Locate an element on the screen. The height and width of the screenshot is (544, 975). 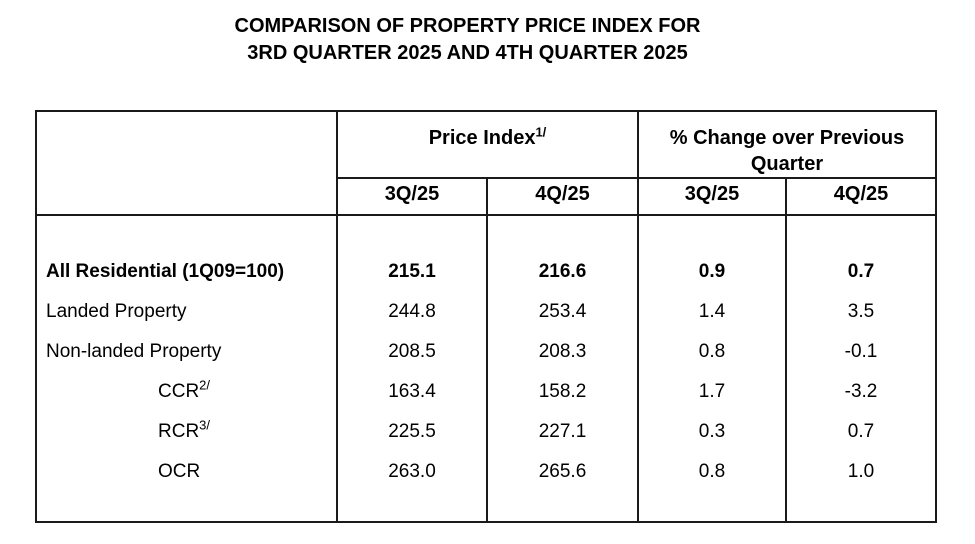
price-index-3q25-value: 225.5 is located at coordinates (412, 432).